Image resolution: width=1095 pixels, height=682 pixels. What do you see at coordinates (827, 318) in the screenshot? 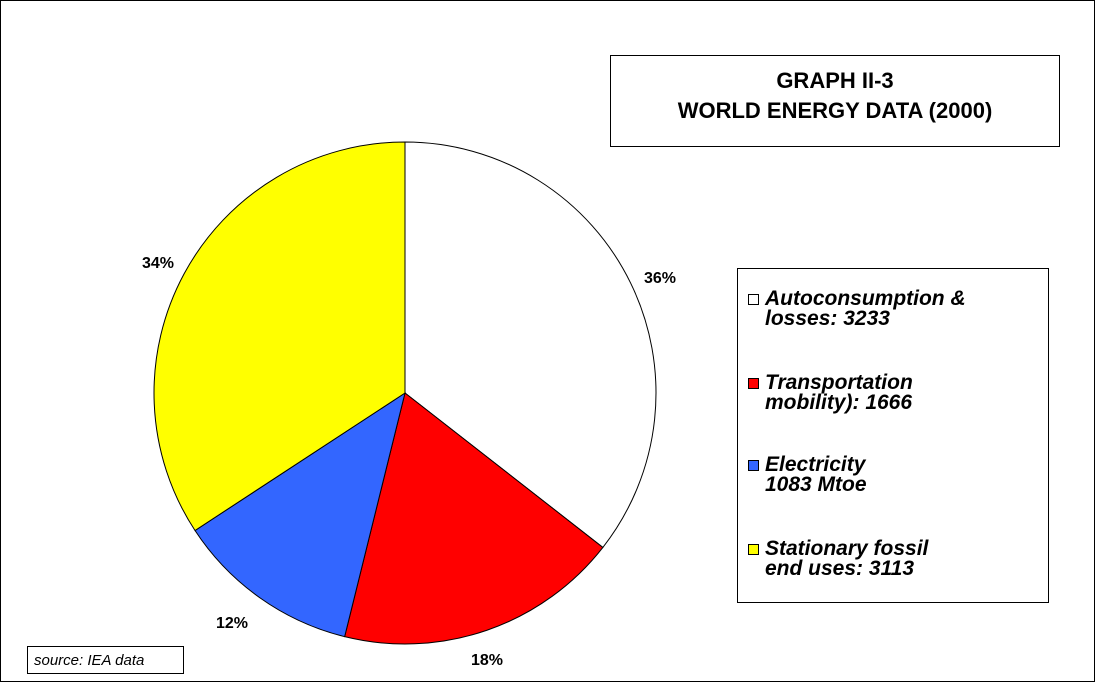
I see `legend-label-autoconsumption-line2: losses: 3233` at bounding box center [827, 318].